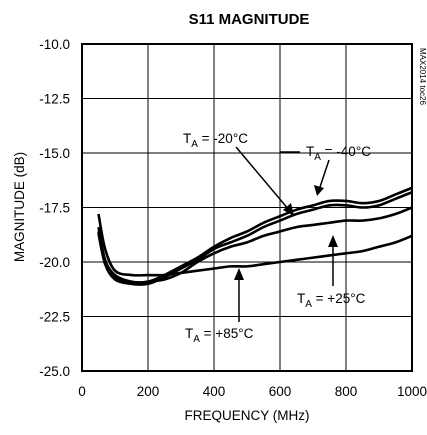  I want to click on y-tick-label: -15.0, so click(54, 153).